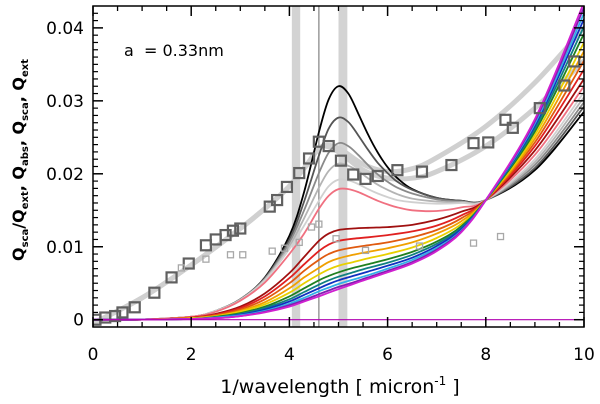 The image size is (600, 404). I want to click on x-tick-label: 8, so click(485, 355).